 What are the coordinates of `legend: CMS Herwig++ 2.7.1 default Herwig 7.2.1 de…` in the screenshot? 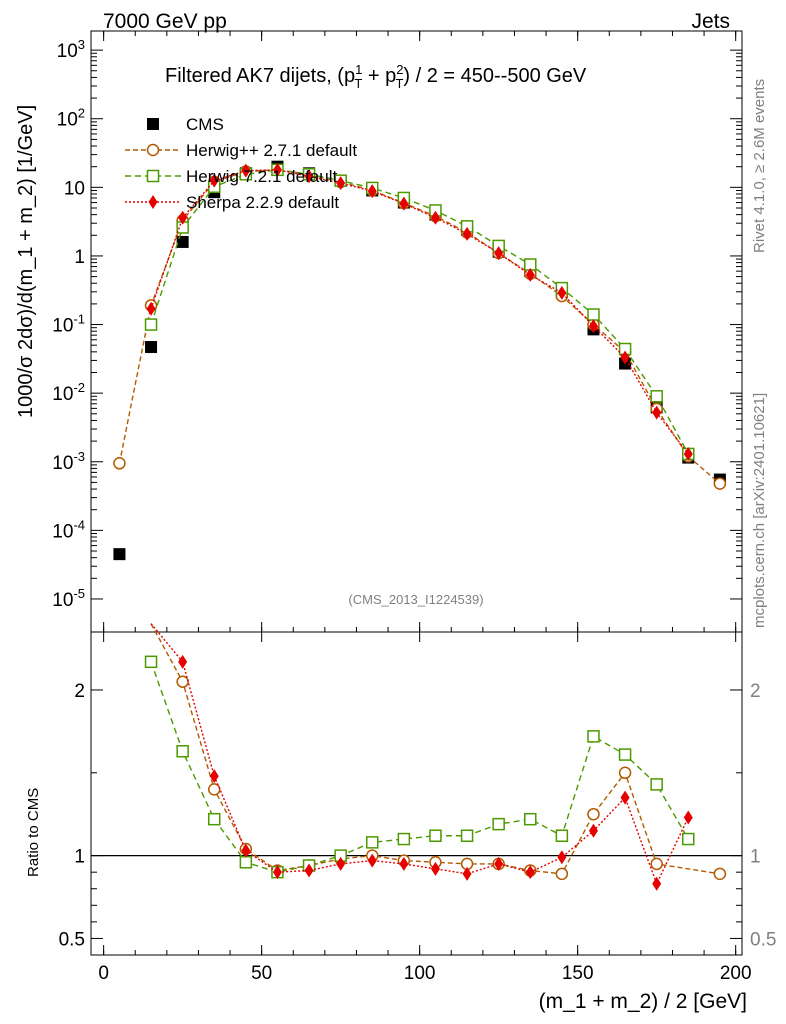 It's located at (241, 163).